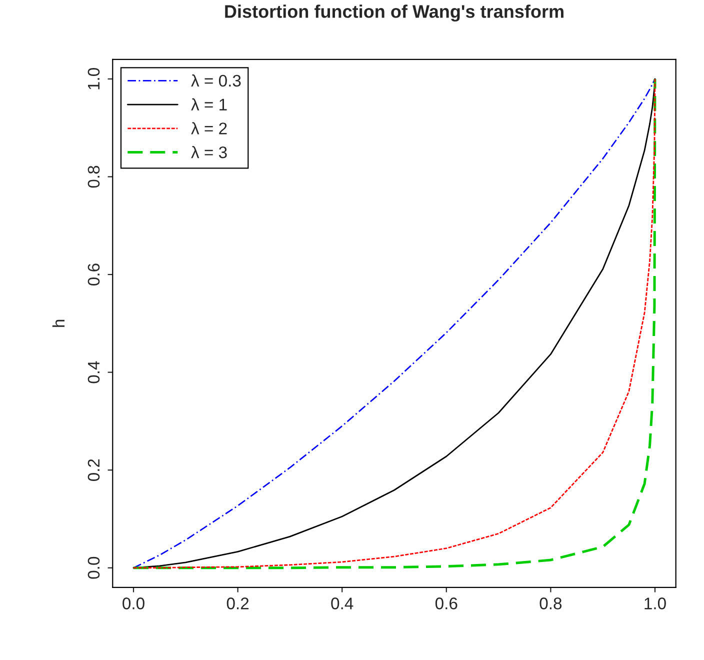 The height and width of the screenshot is (660, 704). I want to click on y-tick-label: 0.4, so click(94, 372).